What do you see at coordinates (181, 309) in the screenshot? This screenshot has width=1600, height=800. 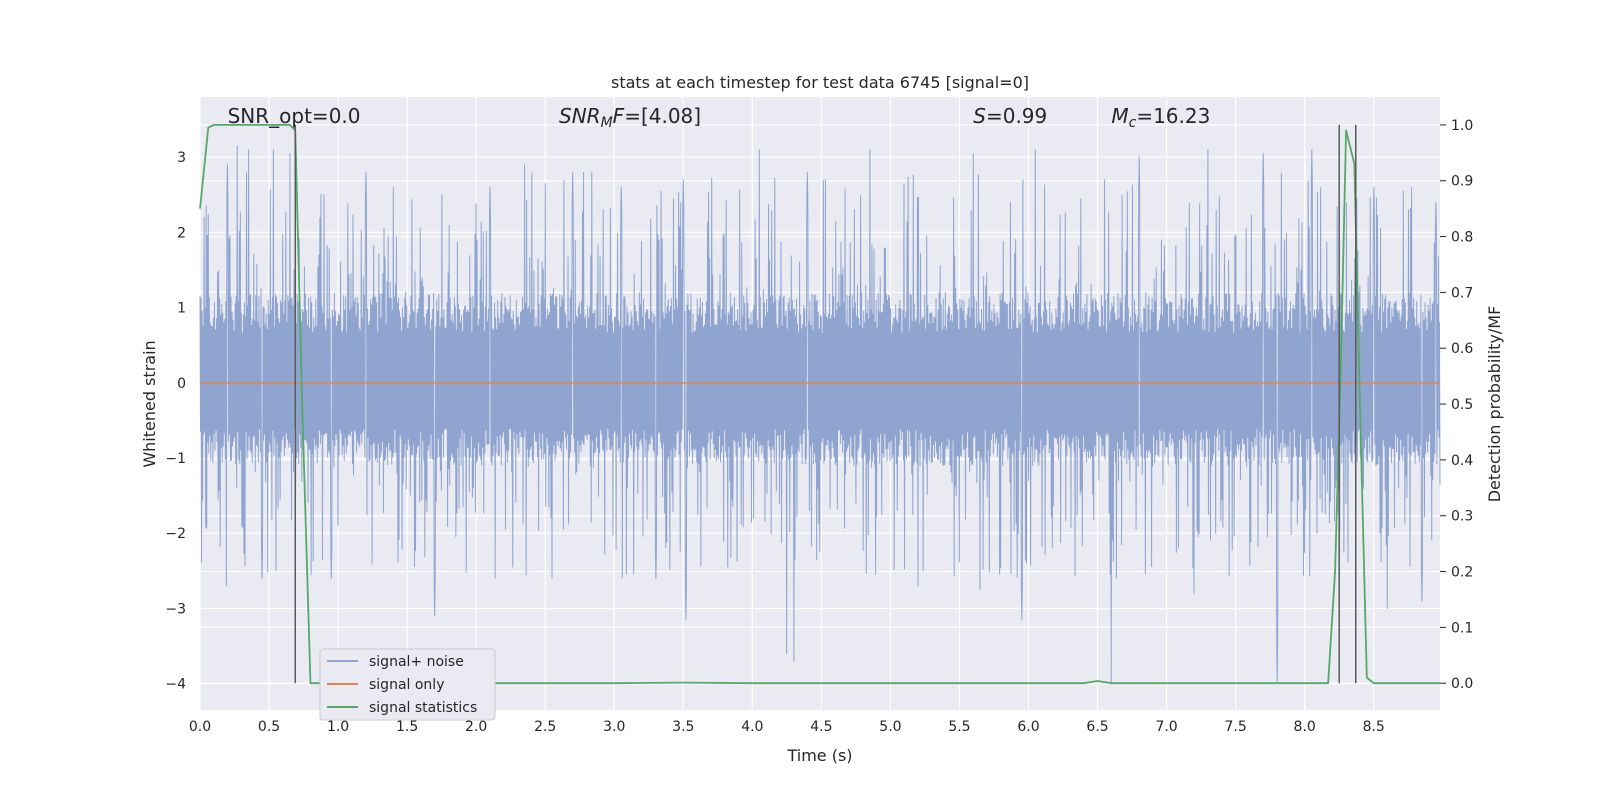 I see `y-tick-label: 1` at bounding box center [181, 309].